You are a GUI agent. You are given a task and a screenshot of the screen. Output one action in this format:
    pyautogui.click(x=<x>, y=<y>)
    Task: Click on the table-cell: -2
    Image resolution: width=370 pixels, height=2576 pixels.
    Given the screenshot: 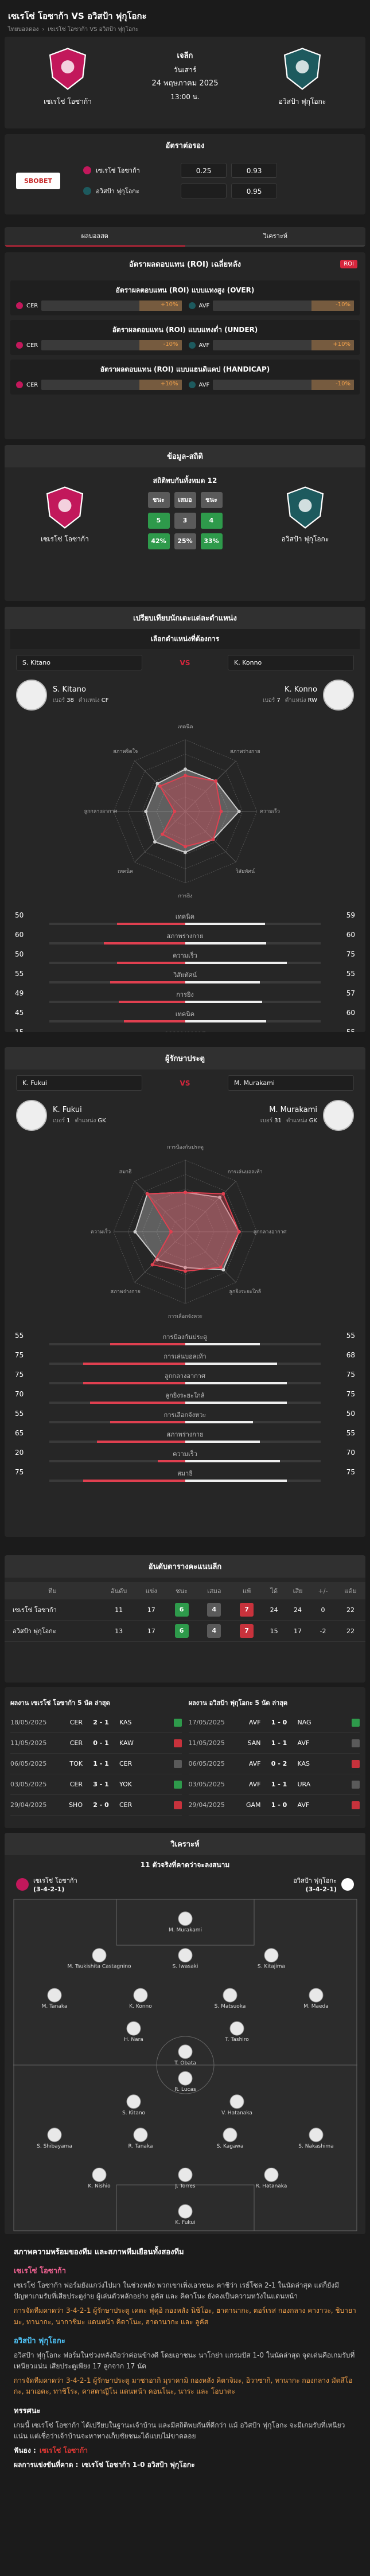 What is the action you would take?
    pyautogui.click(x=323, y=1632)
    